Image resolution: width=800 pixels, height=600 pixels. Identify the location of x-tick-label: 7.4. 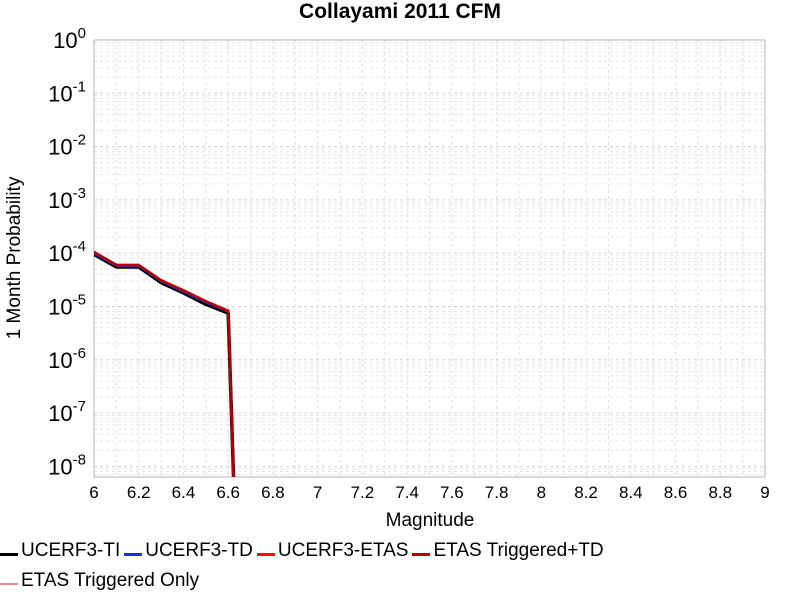
(407, 492).